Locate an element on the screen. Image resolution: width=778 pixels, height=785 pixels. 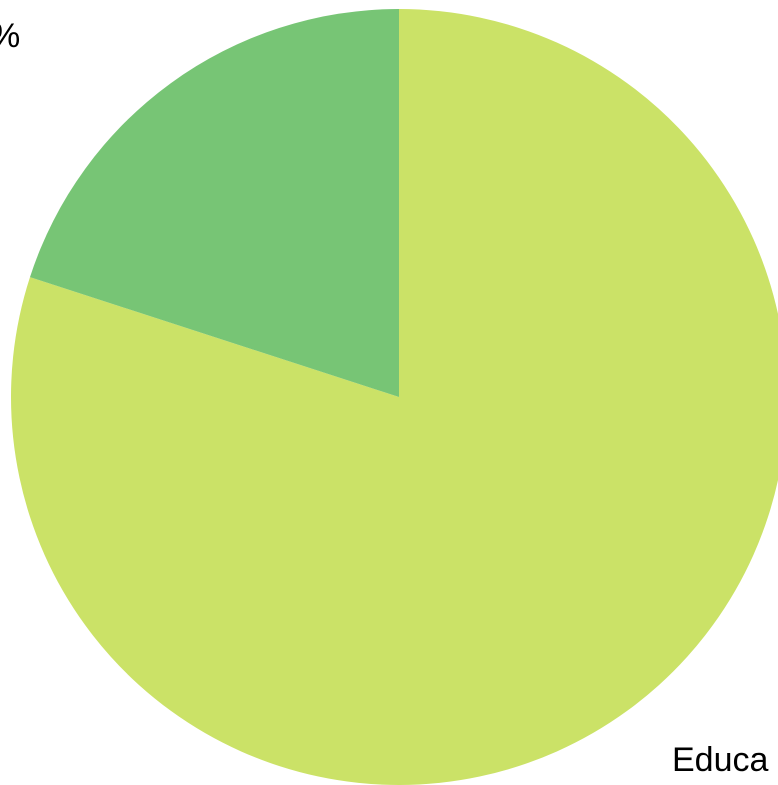
slice-label-0: Educa is located at coordinates (720, 760).